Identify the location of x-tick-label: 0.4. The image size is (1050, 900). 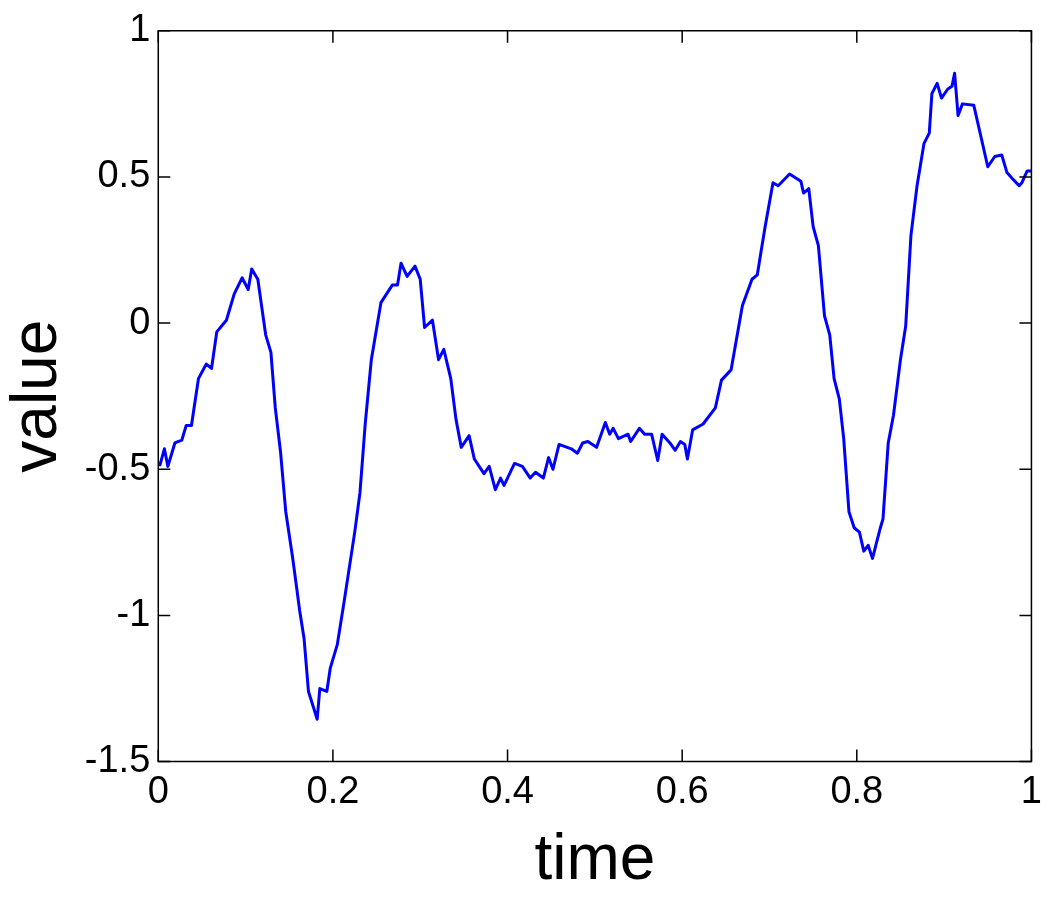
(507, 789).